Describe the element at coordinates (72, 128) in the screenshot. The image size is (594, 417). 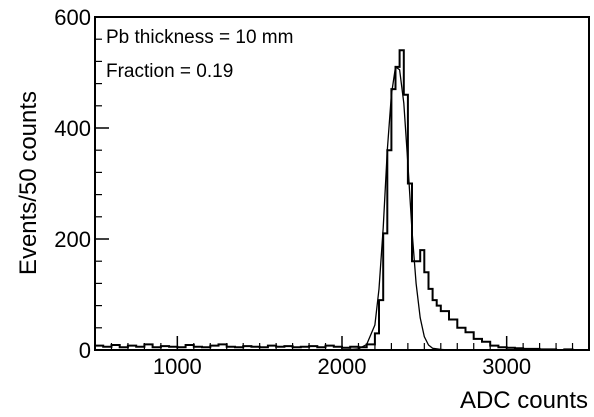
I see `y-tick-label: 400` at that location.